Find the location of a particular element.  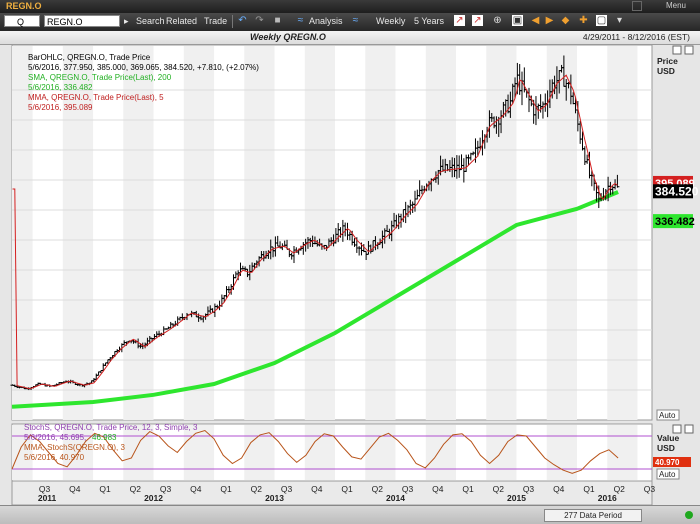

menu-button: Menu is located at coordinates (675, 5).